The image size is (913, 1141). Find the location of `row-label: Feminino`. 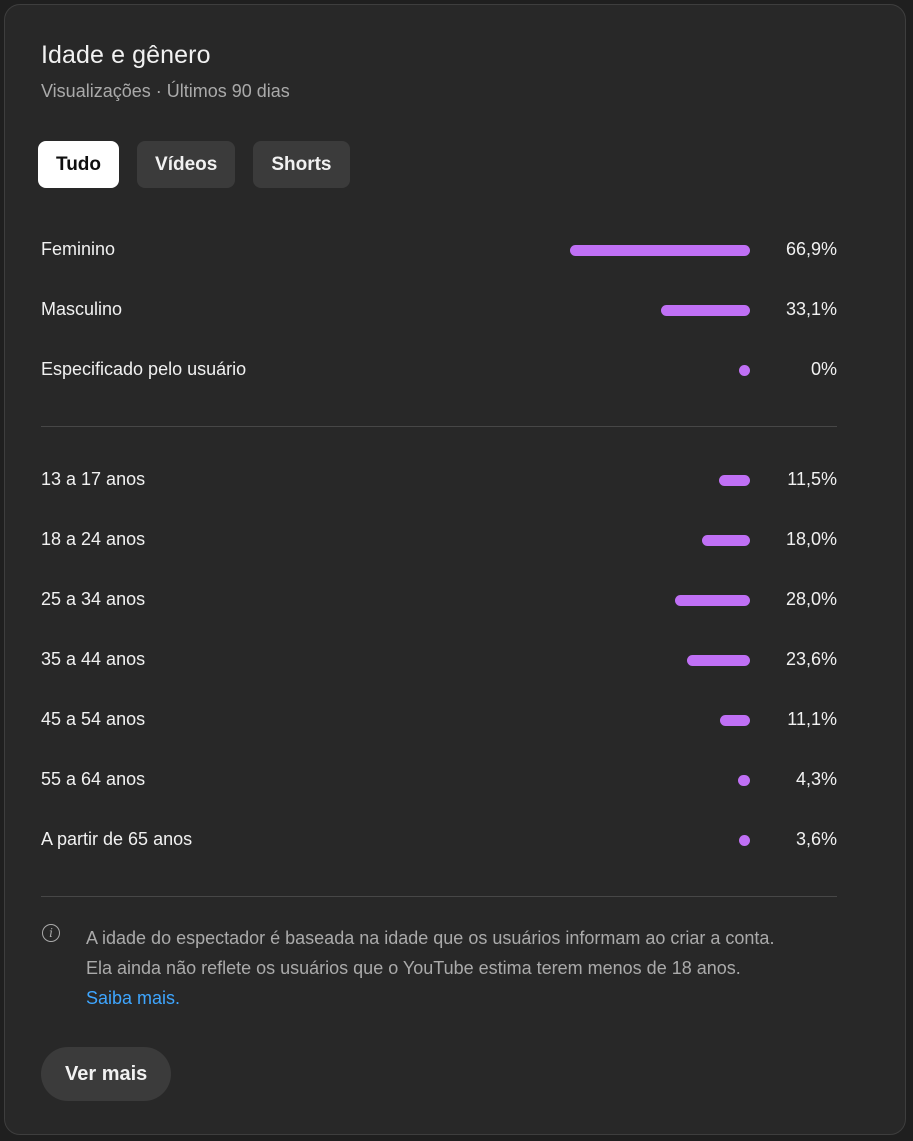

row-label: Feminino is located at coordinates (78, 249).